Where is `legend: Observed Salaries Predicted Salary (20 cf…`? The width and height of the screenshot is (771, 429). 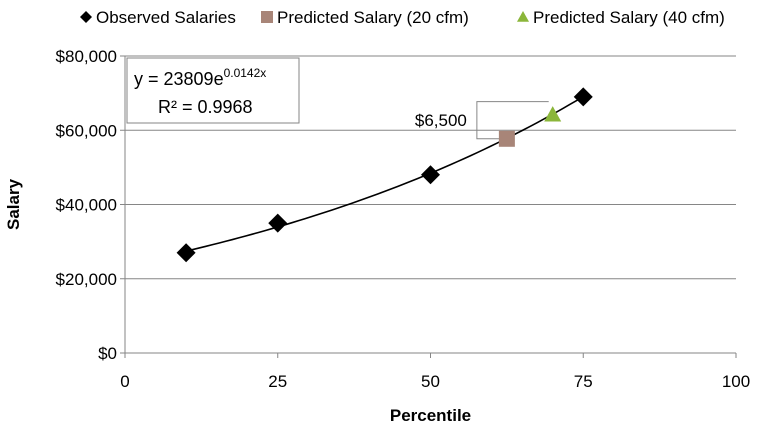 legend: Observed Salaries Predicted Salary (20 cf… is located at coordinates (402, 17).